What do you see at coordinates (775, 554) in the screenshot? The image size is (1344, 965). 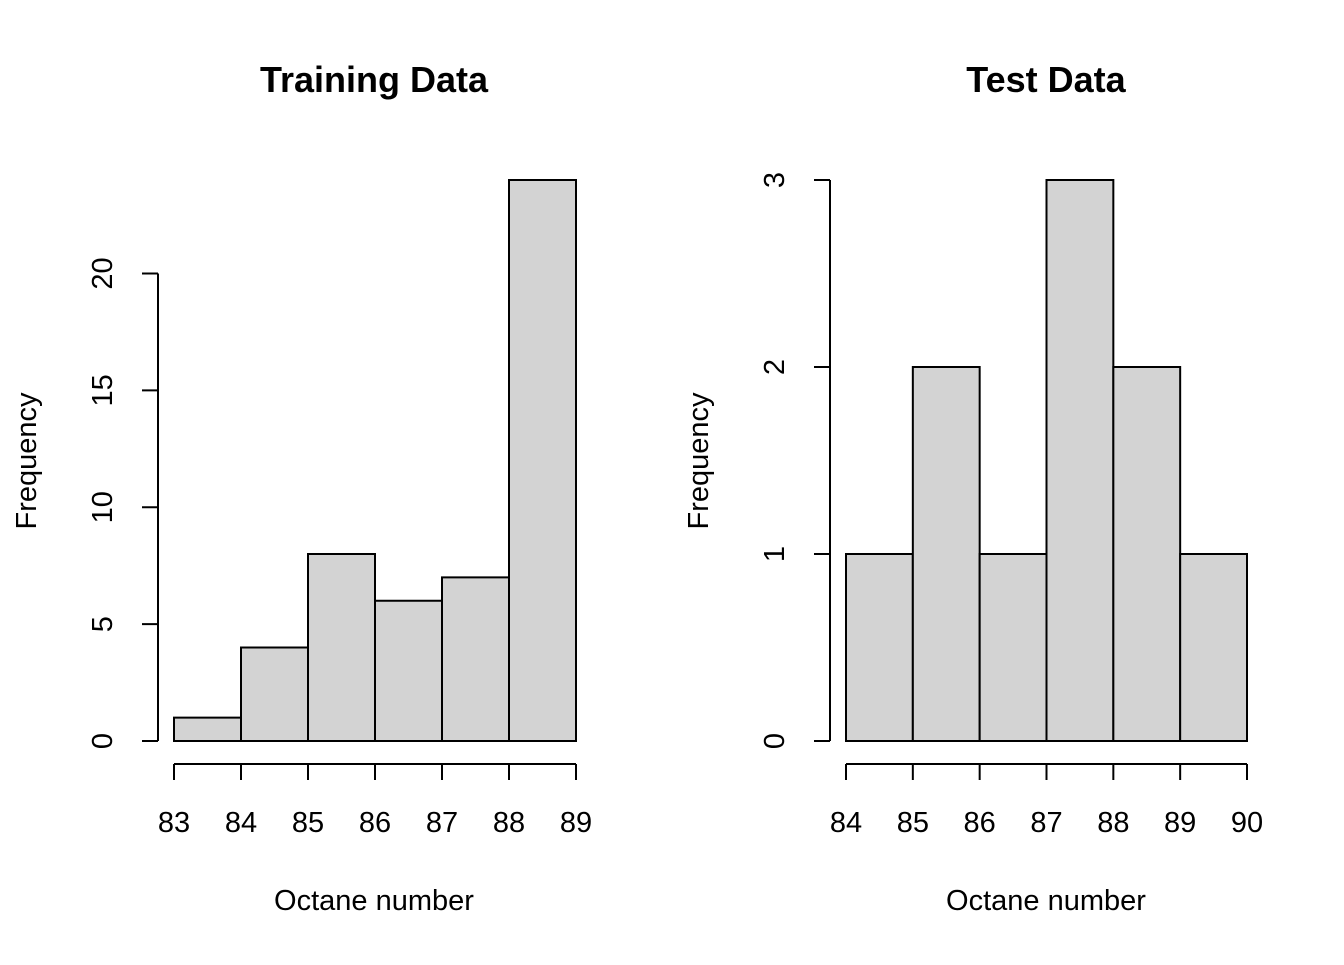 I see `test-y-tick-label: 1` at bounding box center [775, 554].